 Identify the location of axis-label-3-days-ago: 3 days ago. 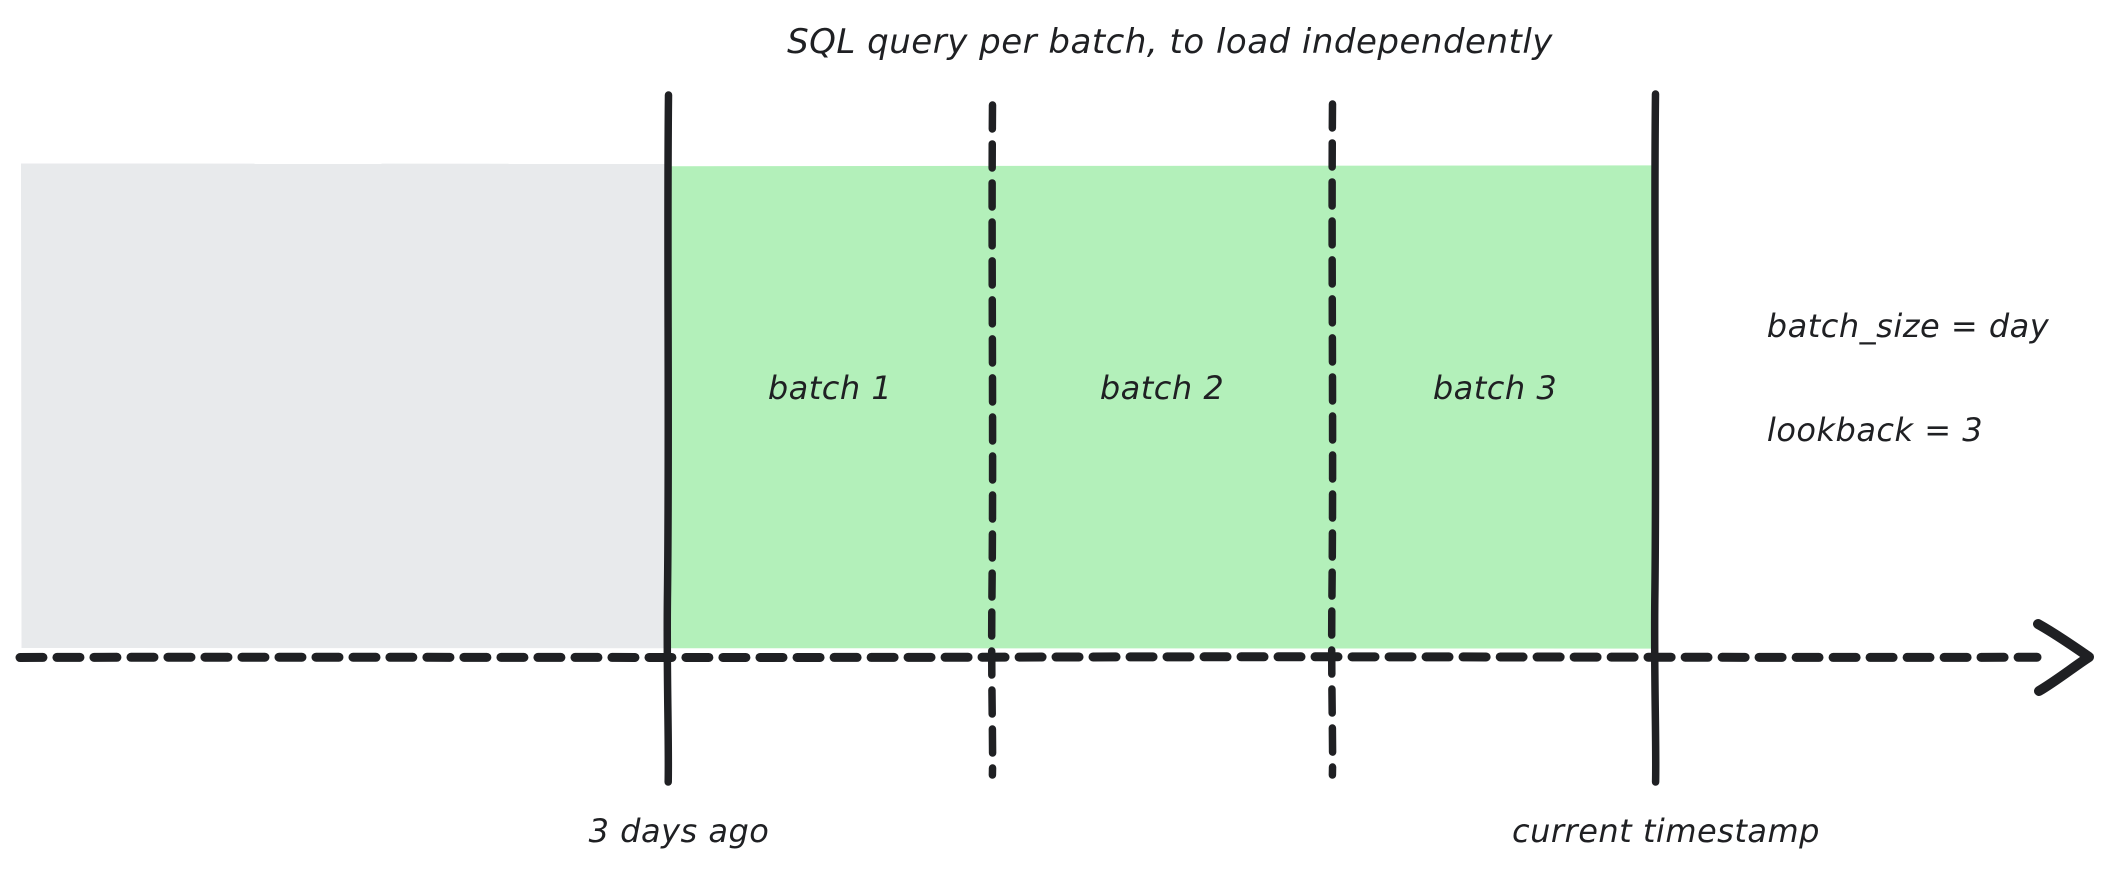
(679, 831).